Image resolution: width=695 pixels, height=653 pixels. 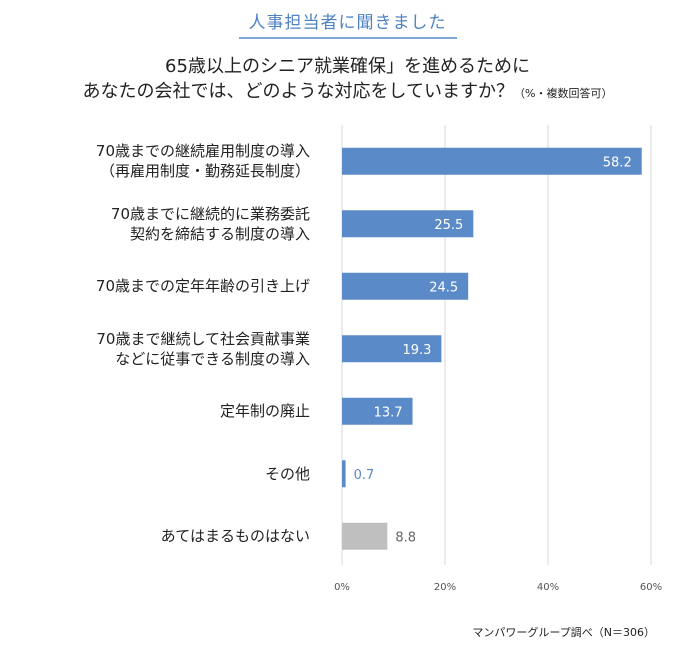 I want to click on survey-header-text: 人事担当者に聞きました, so click(x=347, y=23).